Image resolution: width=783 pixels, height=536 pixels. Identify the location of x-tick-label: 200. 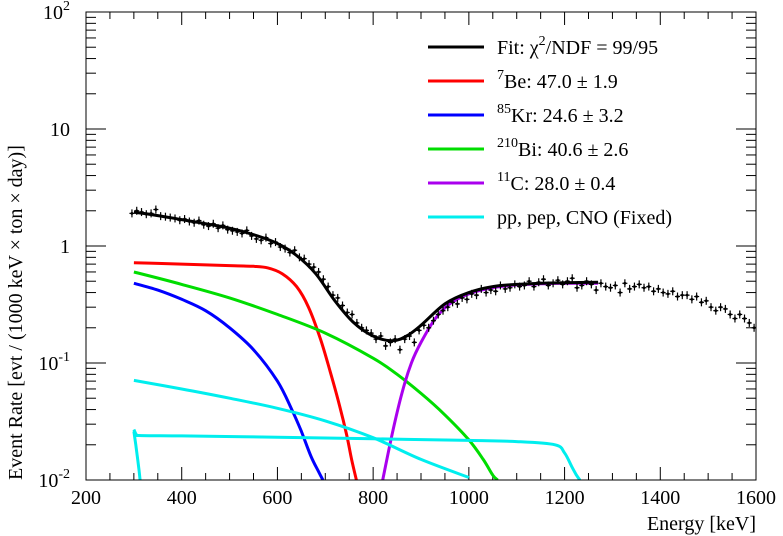
(86, 498).